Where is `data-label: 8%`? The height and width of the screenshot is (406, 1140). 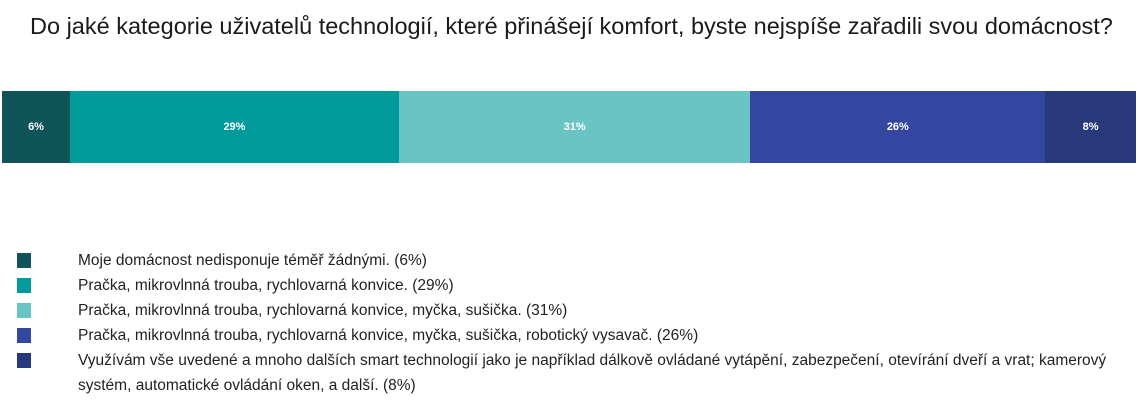 data-label: 8% is located at coordinates (1090, 127).